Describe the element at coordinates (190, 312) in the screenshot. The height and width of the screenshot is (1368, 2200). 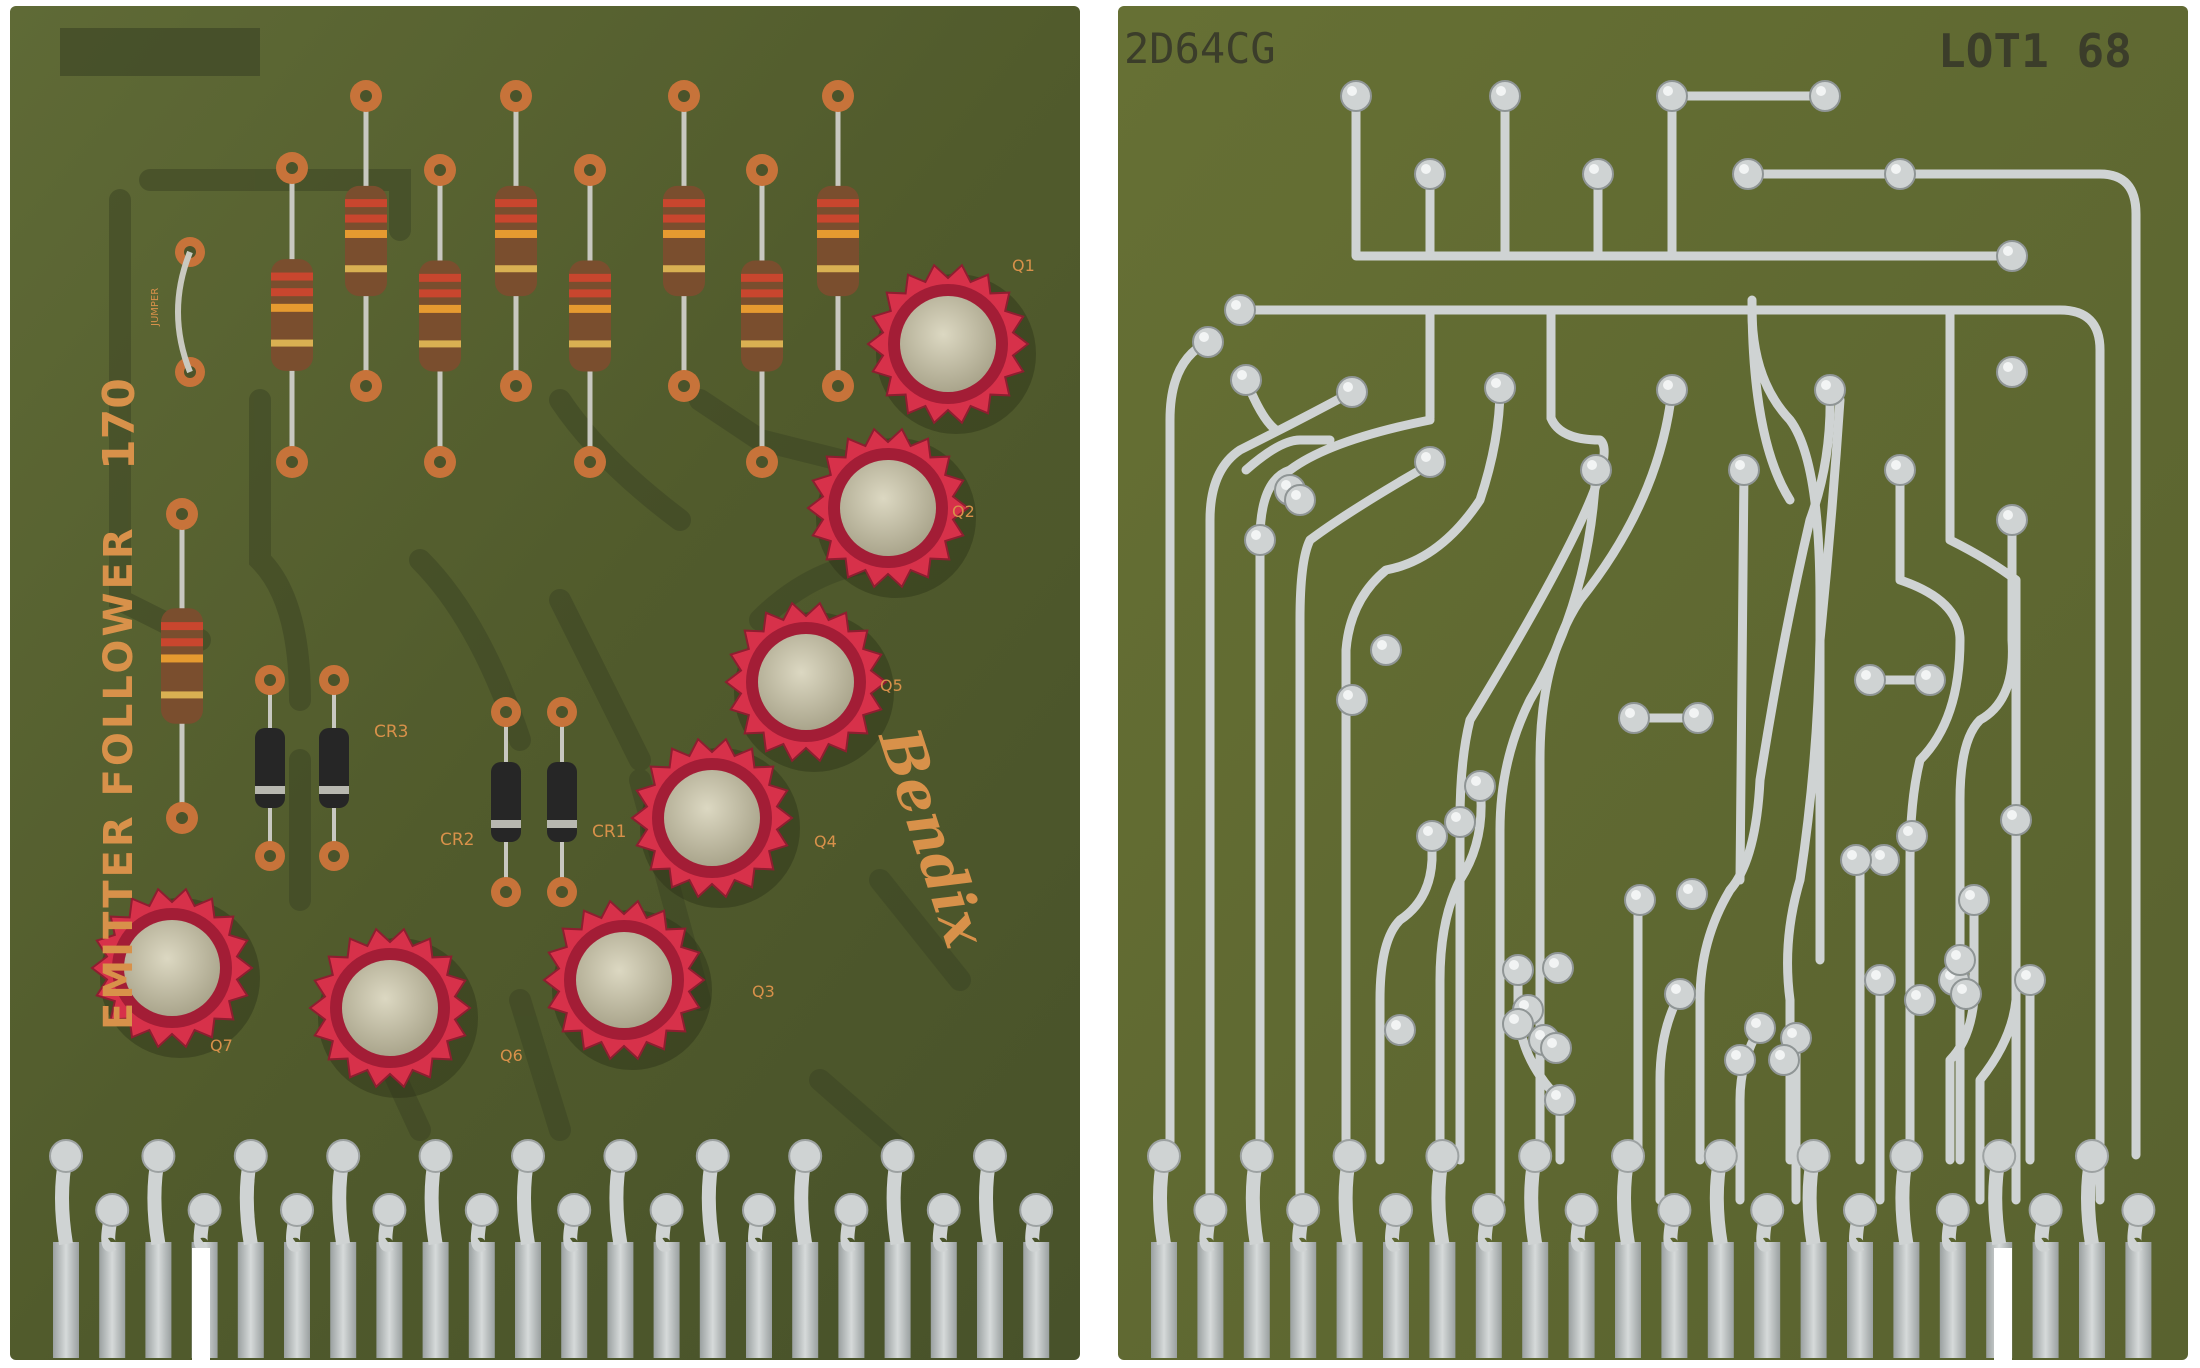
I see `jumper-wire` at that location.